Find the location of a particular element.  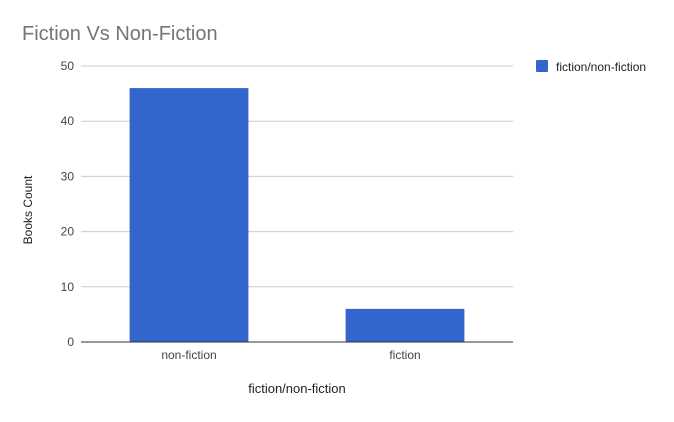

chart-title: Fiction Vs Non-Fiction is located at coordinates (120, 34).